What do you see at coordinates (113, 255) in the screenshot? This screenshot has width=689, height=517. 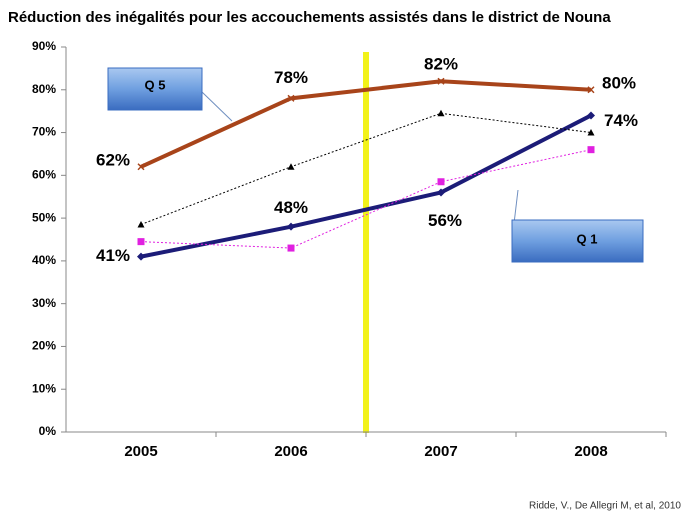 I see `data-label: 41%` at bounding box center [113, 255].